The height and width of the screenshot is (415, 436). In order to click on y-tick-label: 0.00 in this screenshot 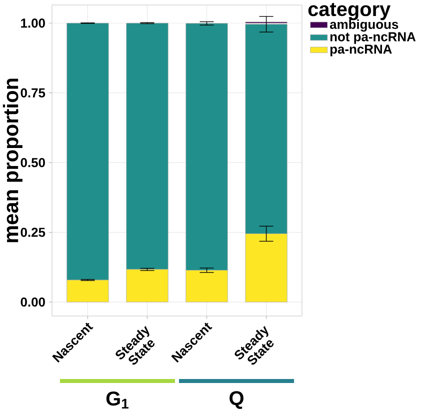, I will do `click(32, 302)`.